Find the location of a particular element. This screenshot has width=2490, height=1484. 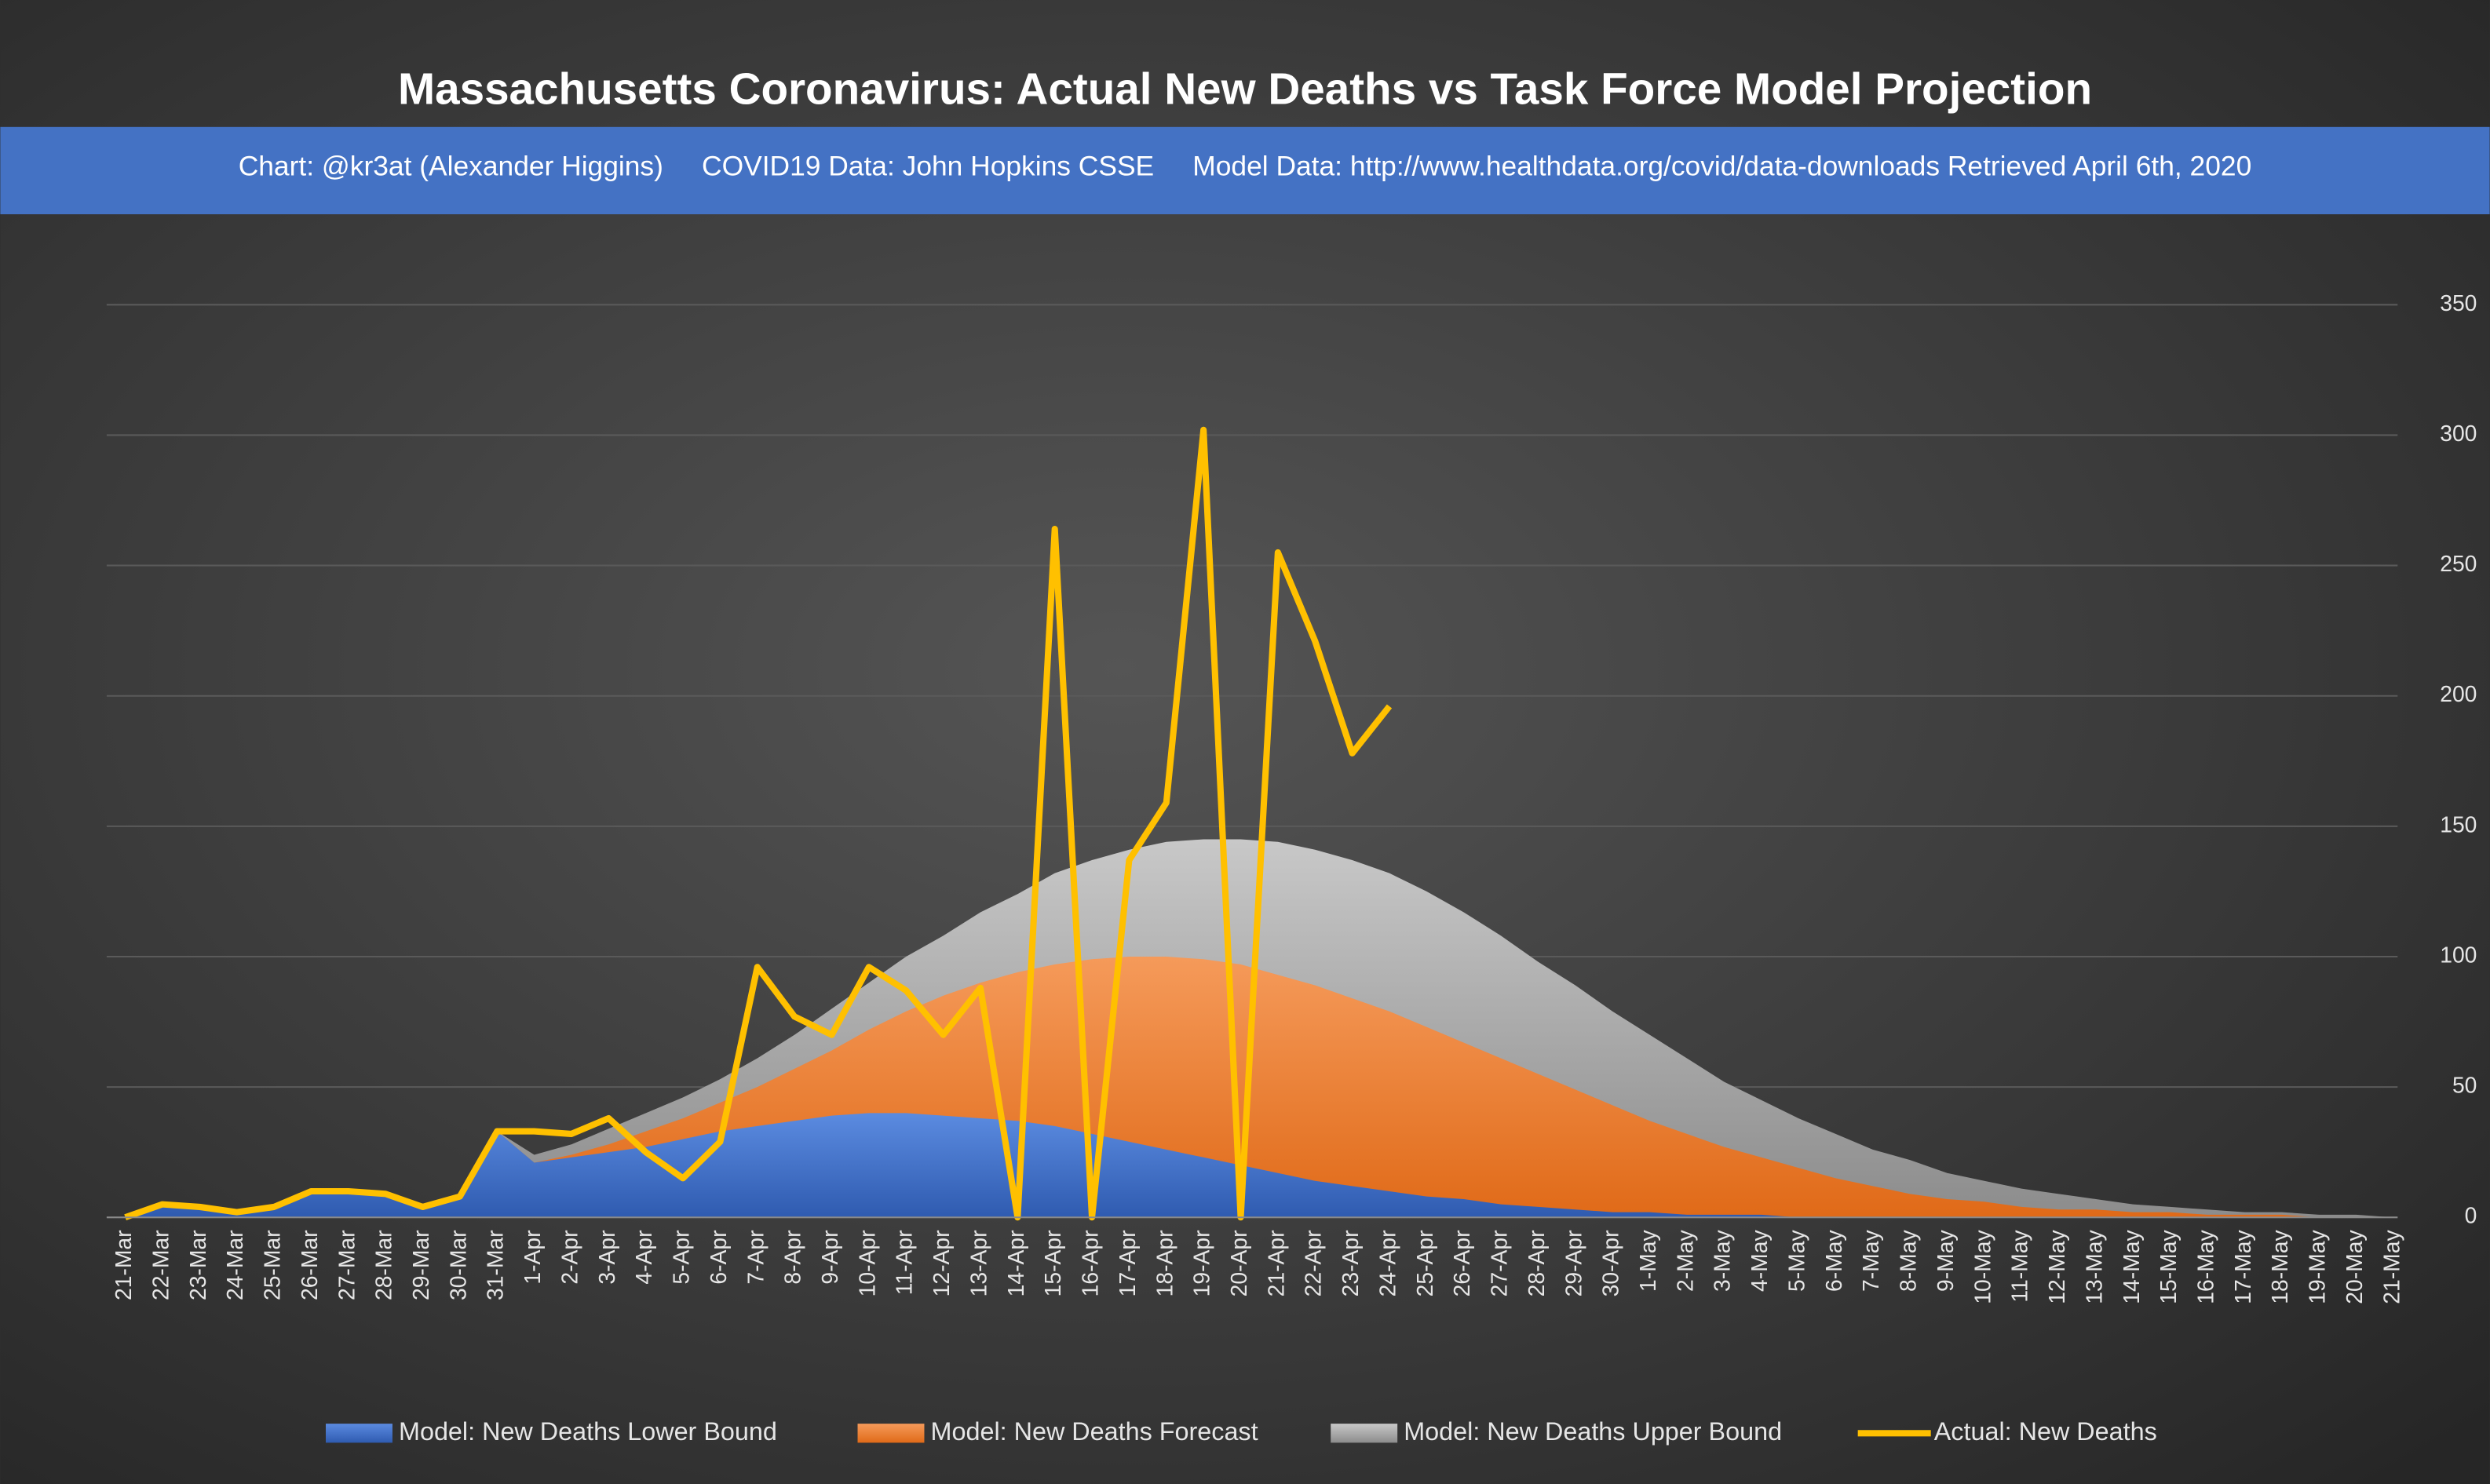

x-tick-label: 27-Apr is located at coordinates (1499, 1263).